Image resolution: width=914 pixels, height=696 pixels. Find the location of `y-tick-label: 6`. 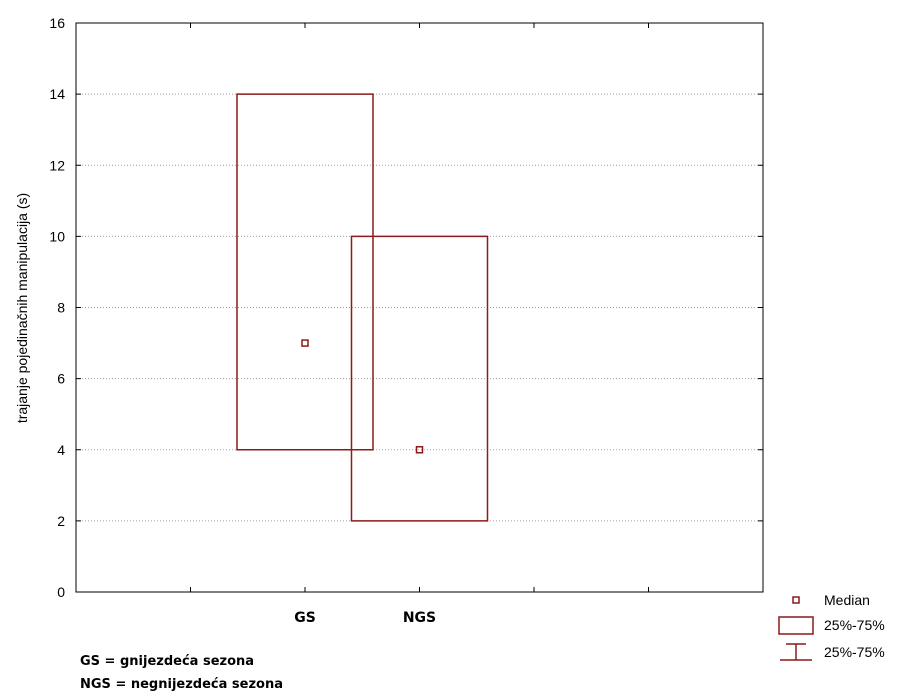

y-tick-label: 6 is located at coordinates (61, 379).